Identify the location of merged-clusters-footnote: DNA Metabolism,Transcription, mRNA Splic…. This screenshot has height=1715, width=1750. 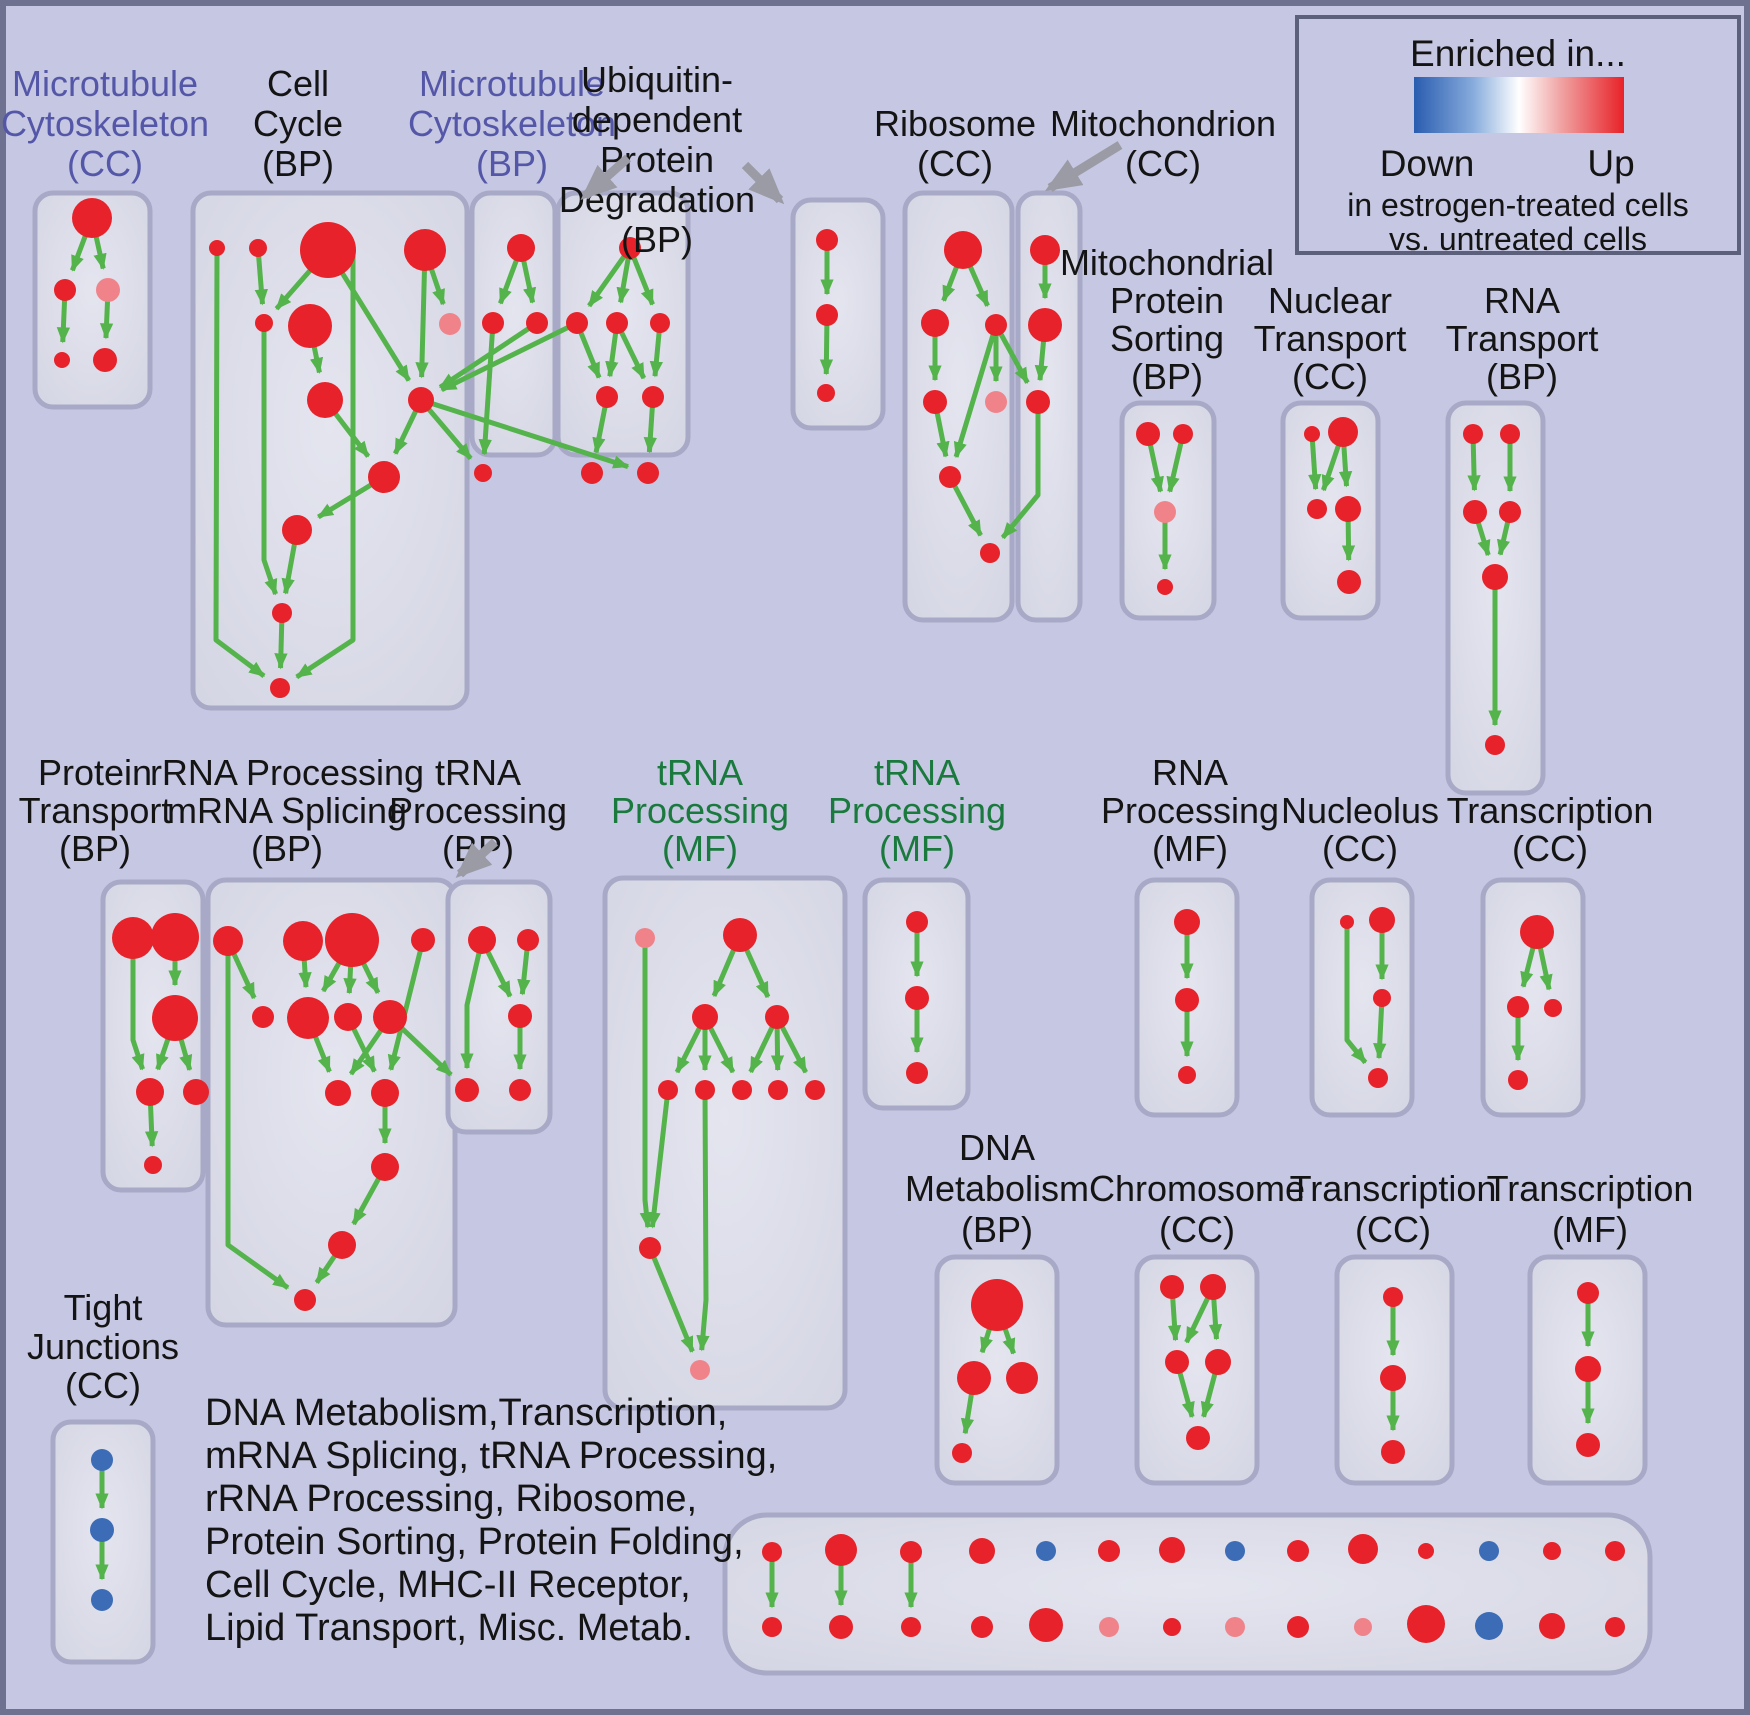
(491, 1521).